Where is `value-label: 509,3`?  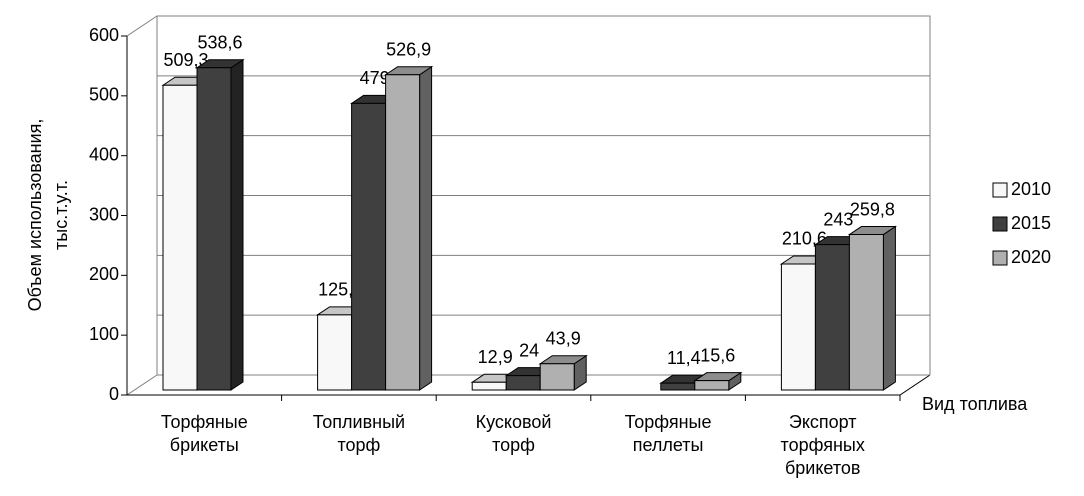 value-label: 509,3 is located at coordinates (185, 60).